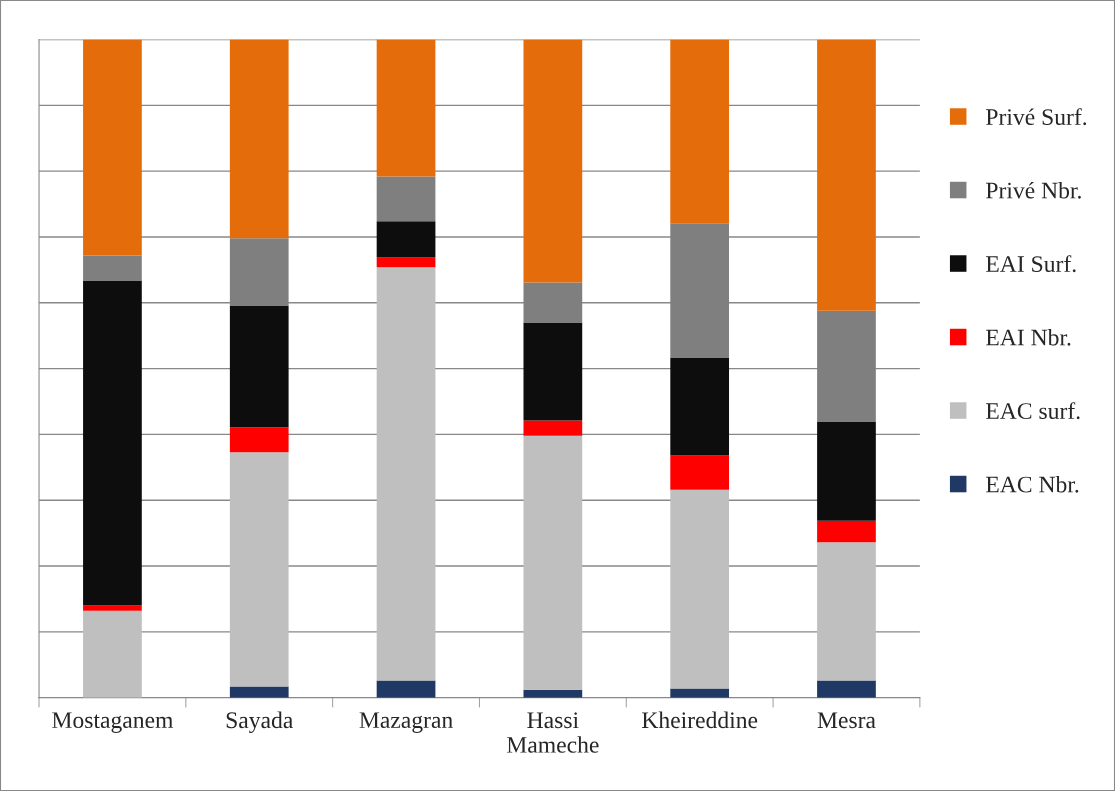 This screenshot has height=791, width=1115. Describe the element at coordinates (1031, 264) in the screenshot. I see `legend-label: EAI Surf.` at that location.